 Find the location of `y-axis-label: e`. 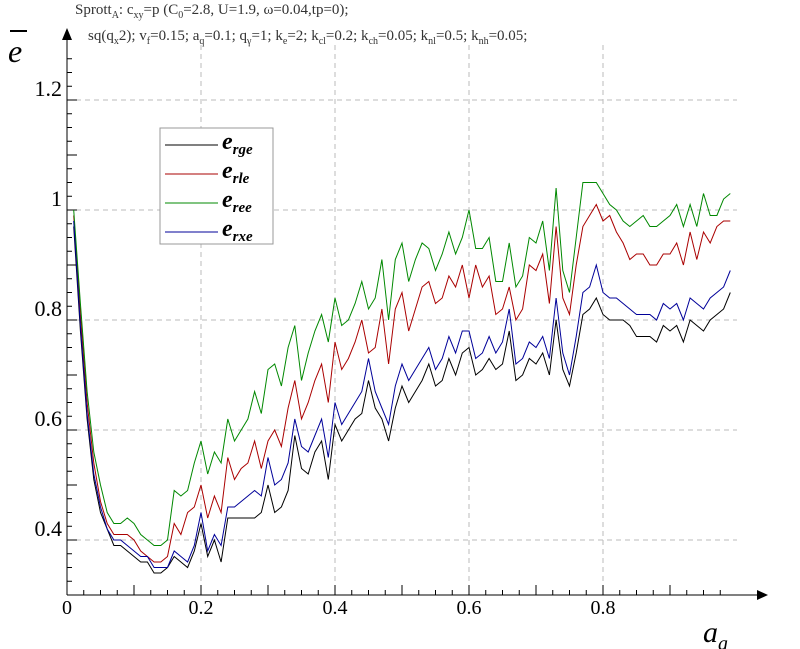

y-axis-label: e is located at coordinates (15, 51).